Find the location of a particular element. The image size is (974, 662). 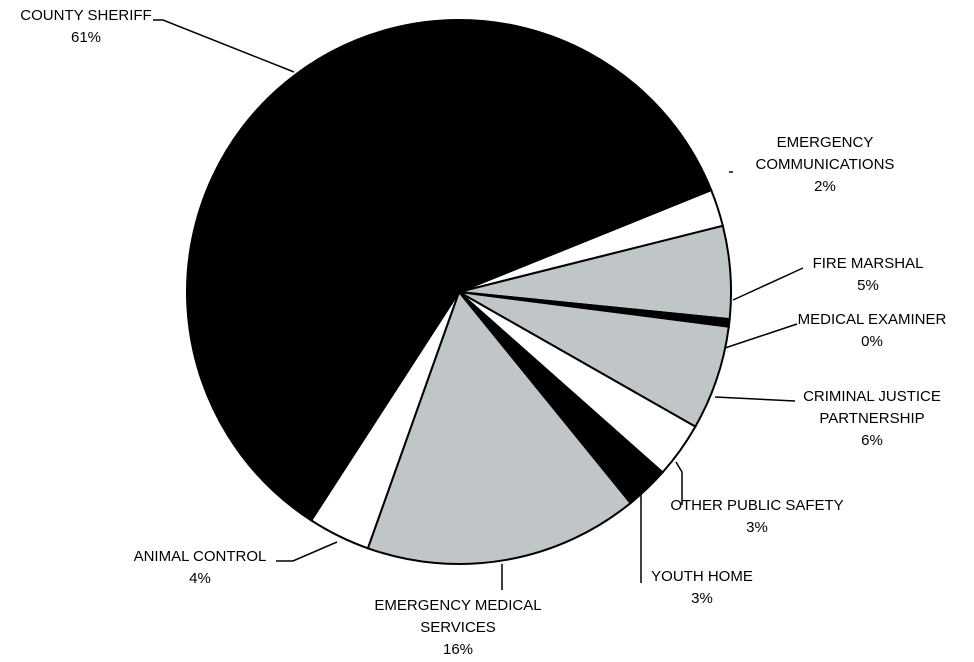

slice-percent-6: 16% is located at coordinates (458, 649).